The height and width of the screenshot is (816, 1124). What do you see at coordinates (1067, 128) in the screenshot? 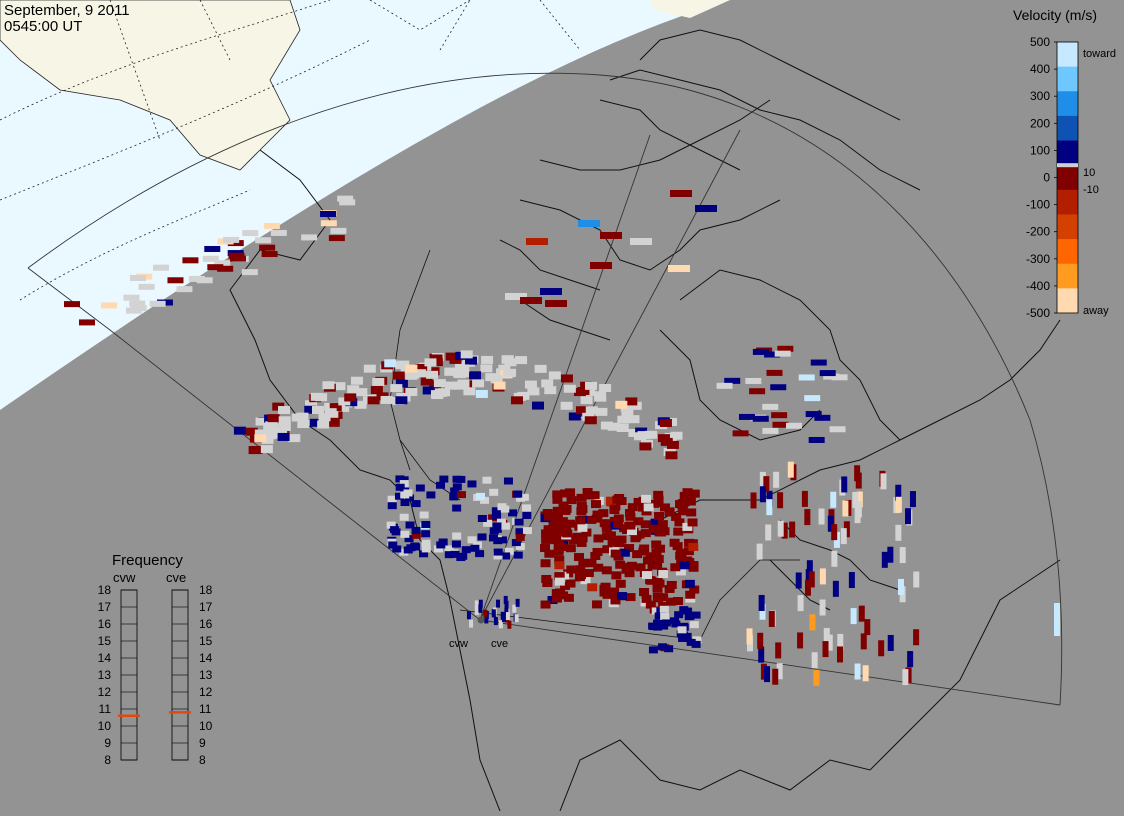
I see `colorbar-swatch` at bounding box center [1067, 128].